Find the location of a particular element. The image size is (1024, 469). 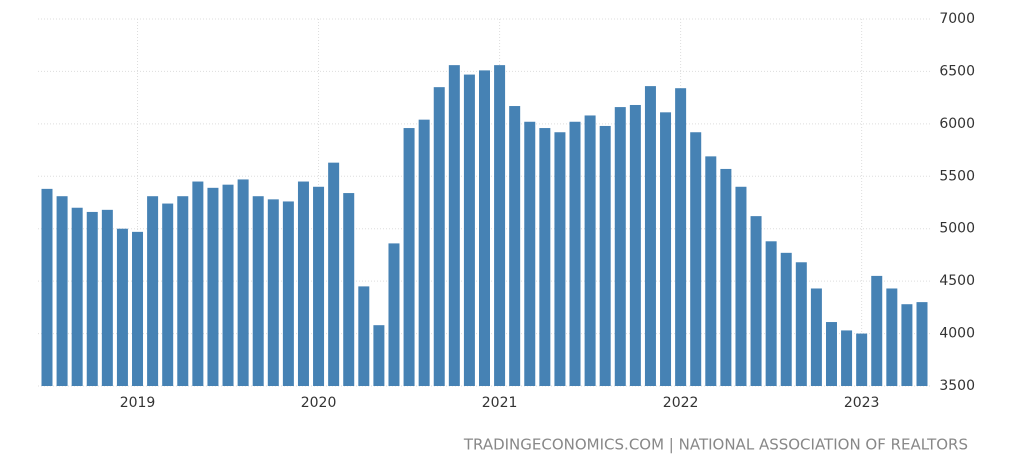

x-tick-label: 2023 is located at coordinates (862, 403).